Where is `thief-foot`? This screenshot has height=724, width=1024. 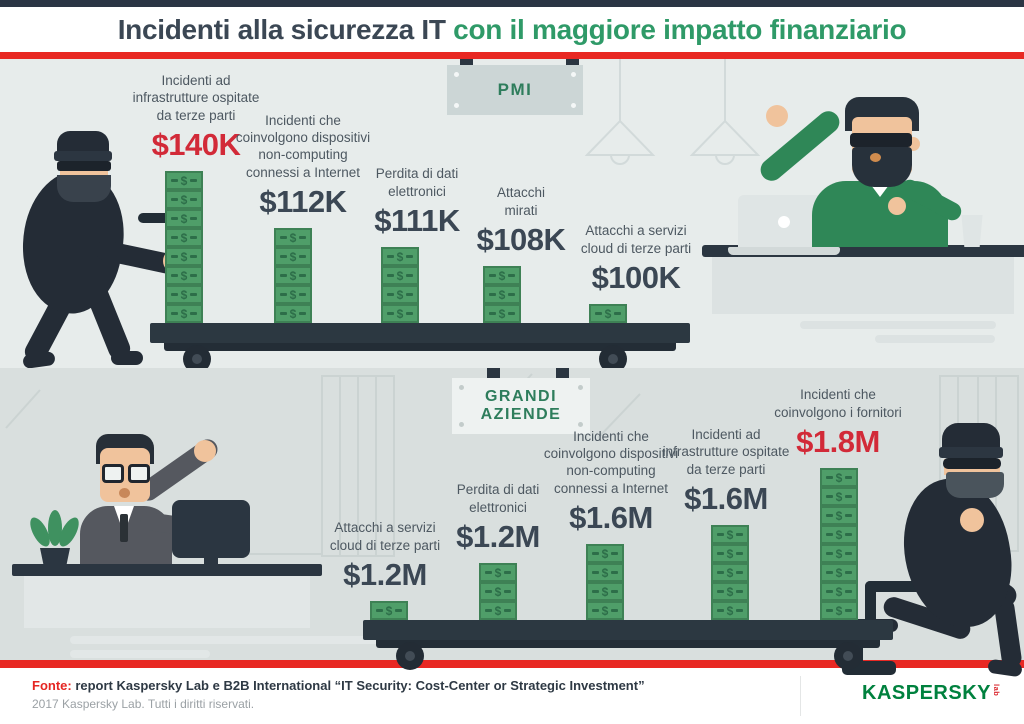
thief-foot is located at coordinates (127, 358).